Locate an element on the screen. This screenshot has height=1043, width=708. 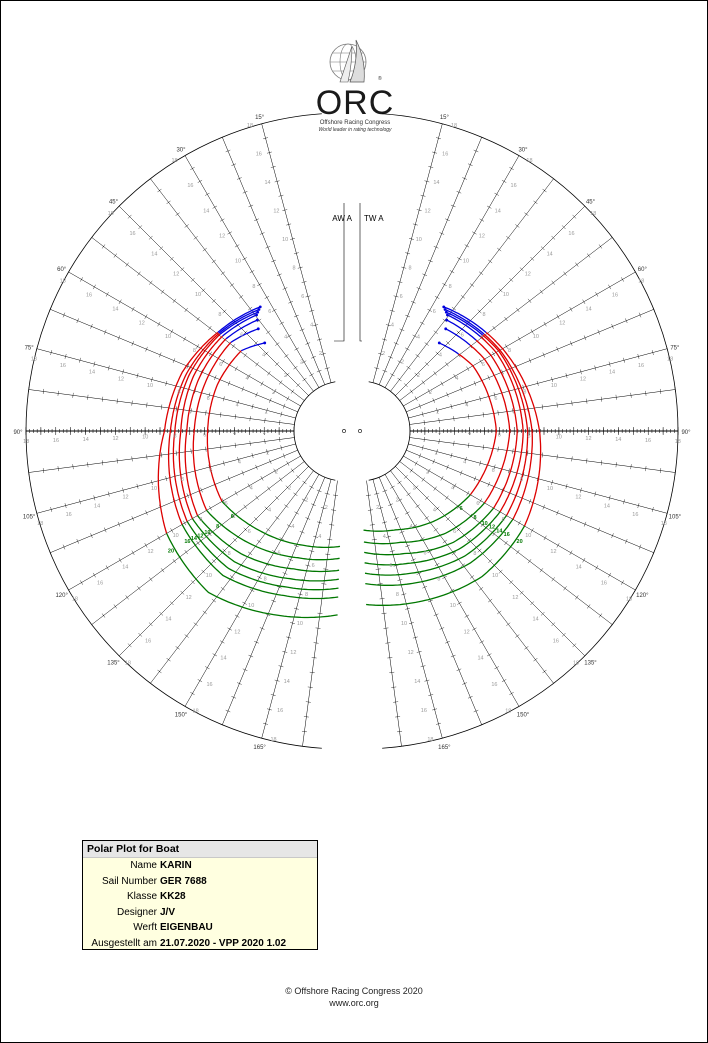
series-start-marker is located at coordinates (260, 307).